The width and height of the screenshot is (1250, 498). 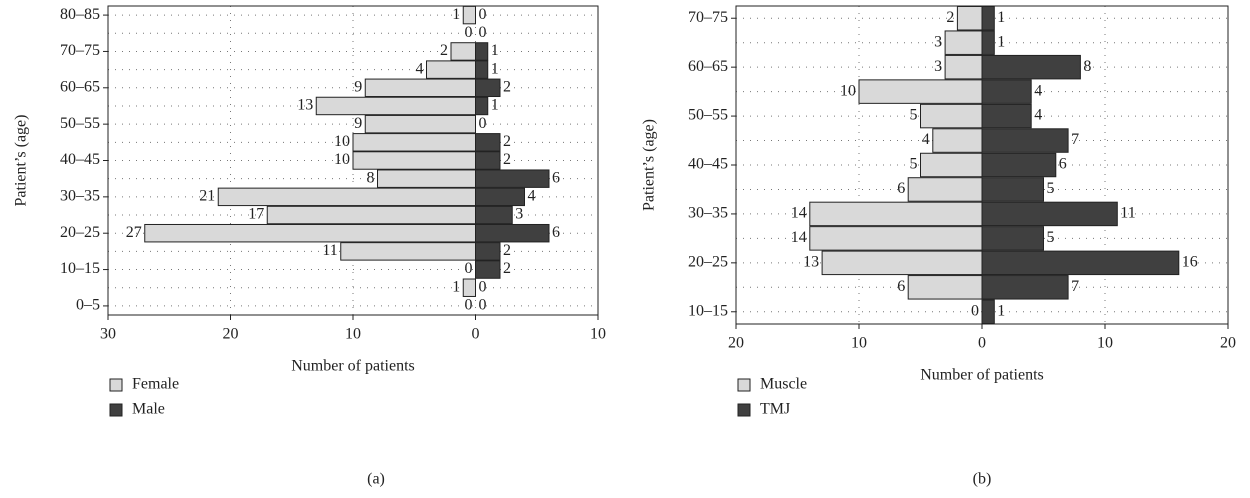 What do you see at coordinates (80, 14) in the screenshot?
I see `y-tick-label: 80–85` at bounding box center [80, 14].